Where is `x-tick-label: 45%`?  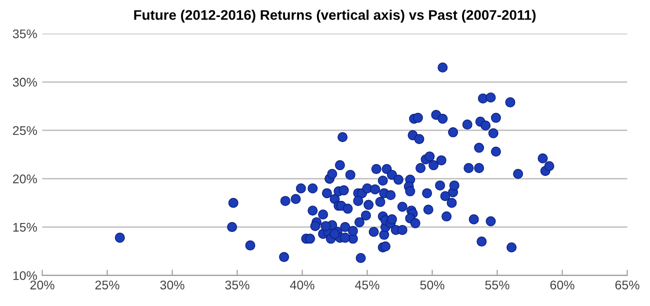
x-tick-label: 45% is located at coordinates (367, 285).